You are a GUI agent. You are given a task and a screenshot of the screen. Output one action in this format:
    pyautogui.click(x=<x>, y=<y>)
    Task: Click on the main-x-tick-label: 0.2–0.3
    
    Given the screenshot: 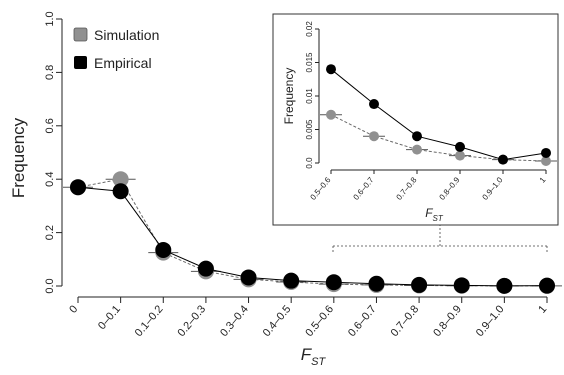 What is the action you would take?
    pyautogui.click(x=191, y=321)
    